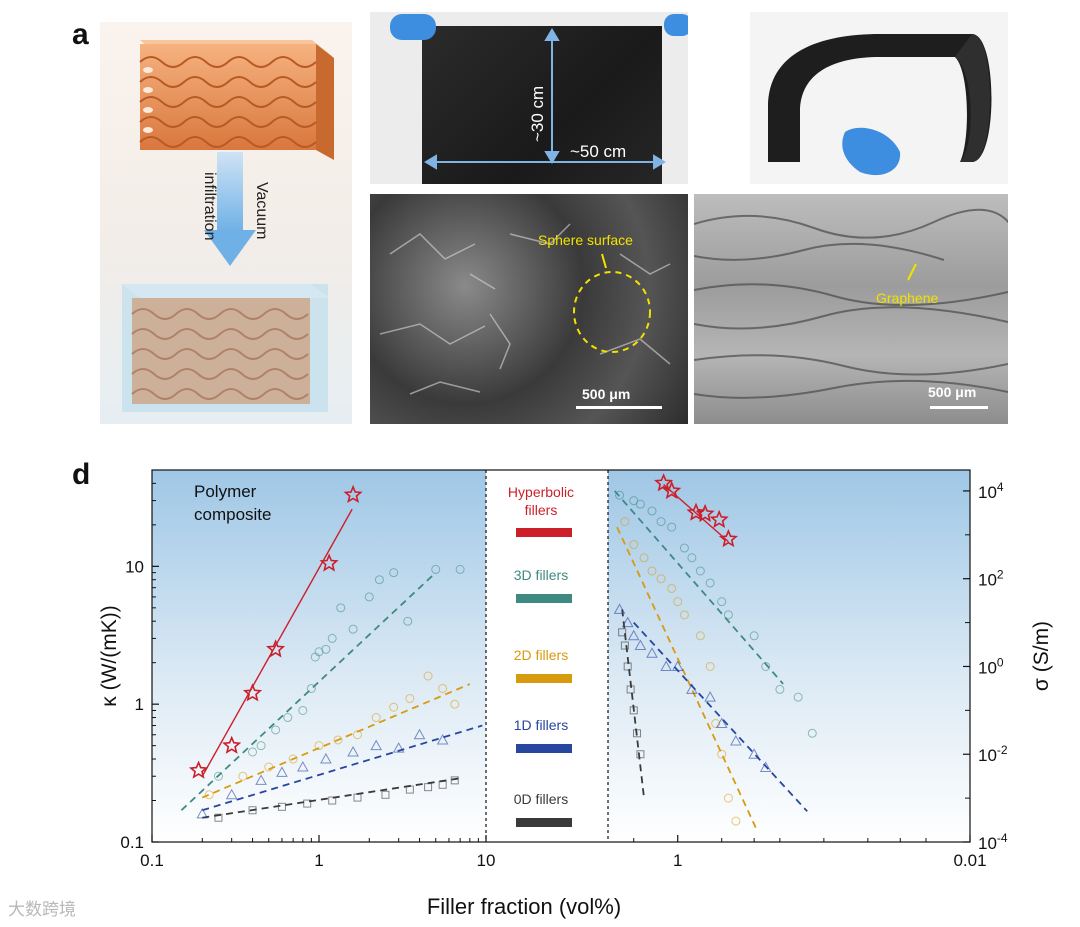 Image resolution: width=1080 pixels, height=927 pixels. Describe the element at coordinates (991, 579) in the screenshot. I see `right-y-tick-label: 10²` at that location.